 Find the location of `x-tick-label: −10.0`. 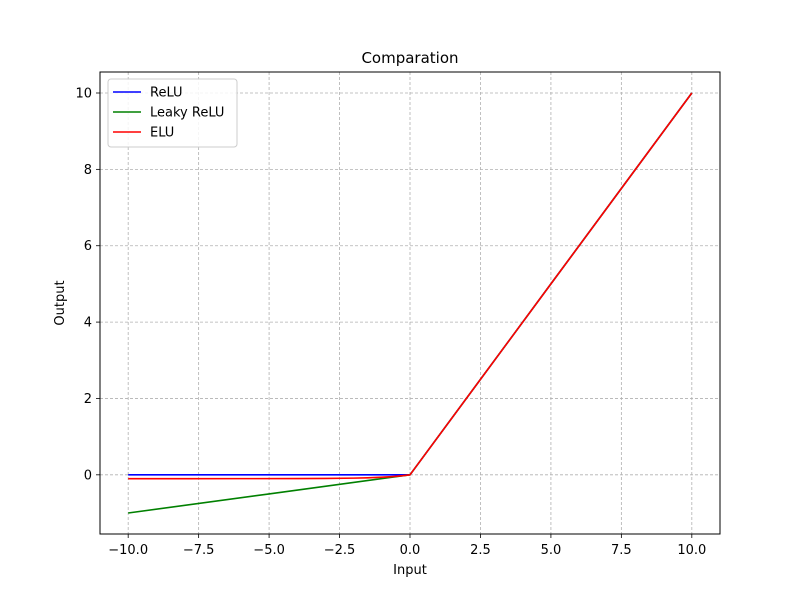

x-tick-label: −10.0 is located at coordinates (128, 550).